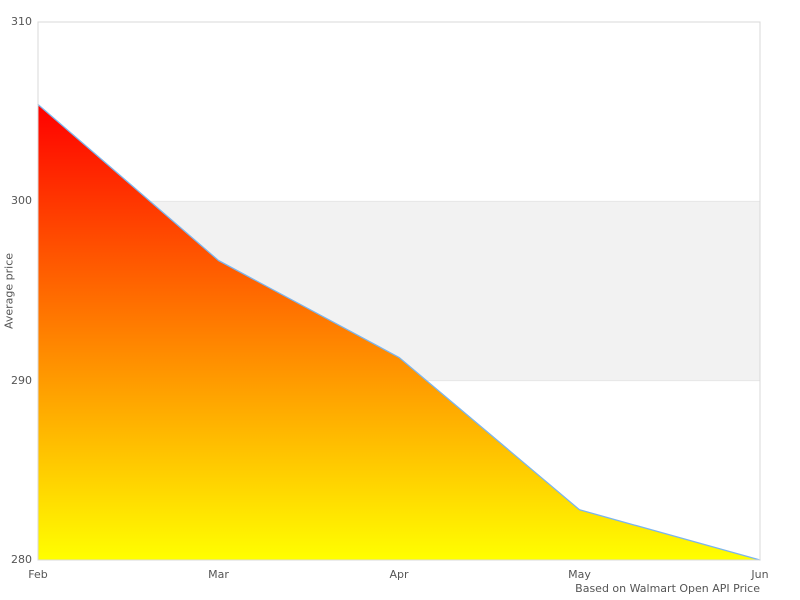  What do you see at coordinates (21, 201) in the screenshot?
I see `y-axis-tick-label: 300` at bounding box center [21, 201].